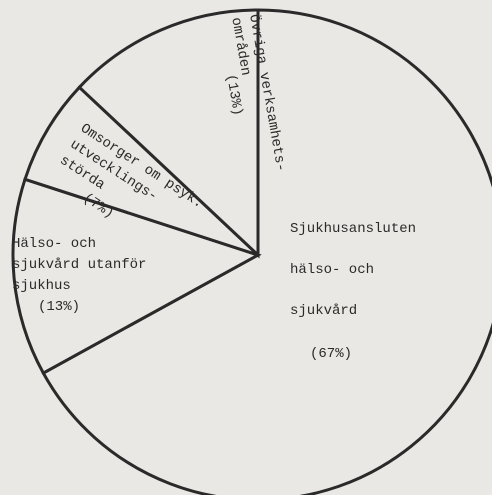 This screenshot has width=492, height=495. Describe the element at coordinates (54, 244) in the screenshot. I see `slice-label-line: Hälso- och` at that location.